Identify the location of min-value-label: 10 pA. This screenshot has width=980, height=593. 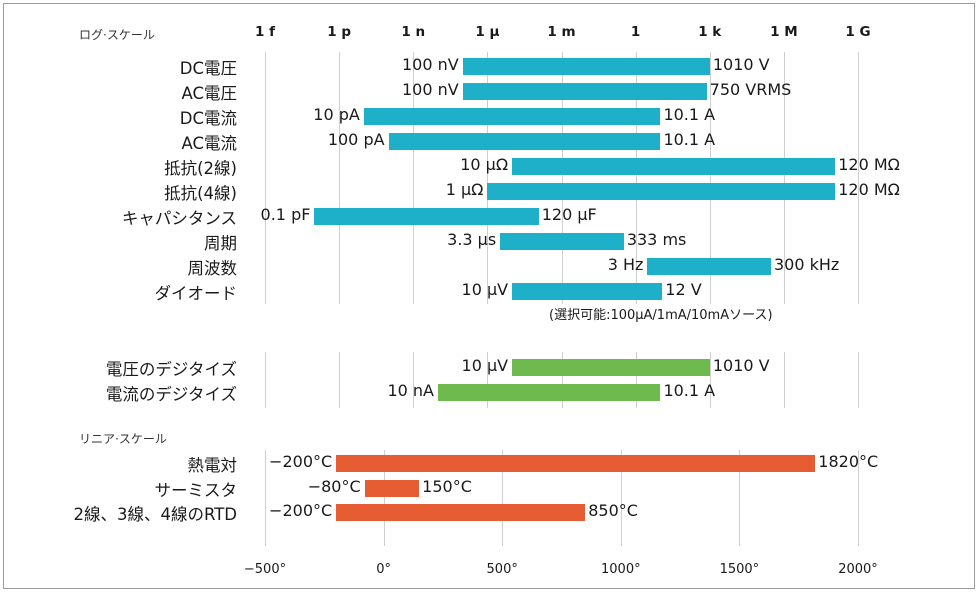
(336, 114).